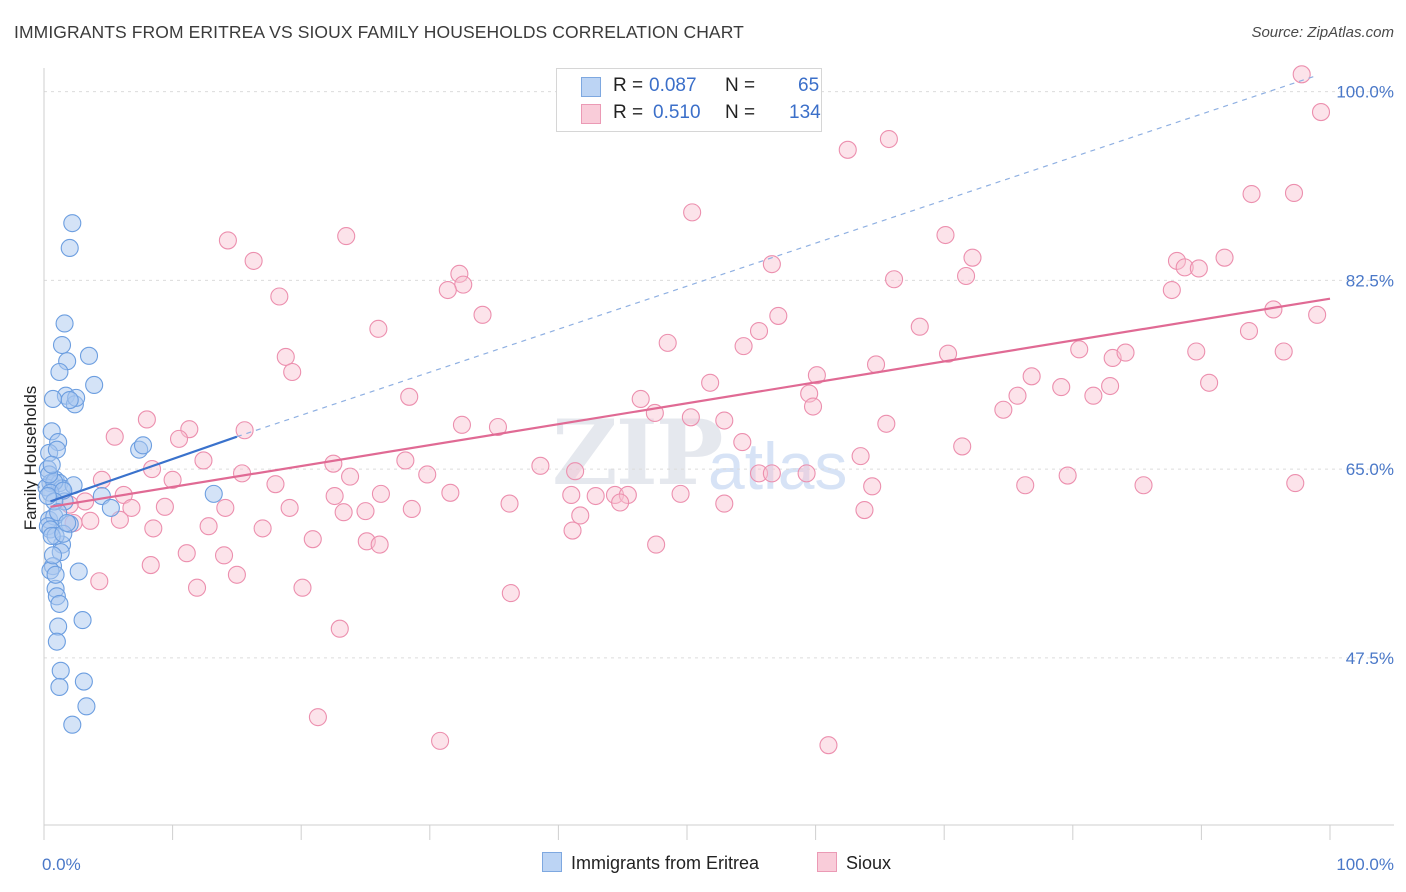 The image size is (1406, 892). Describe the element at coordinates (677, 112) in the screenshot. I see `legend-r-value-sioux: 0.510` at that location.